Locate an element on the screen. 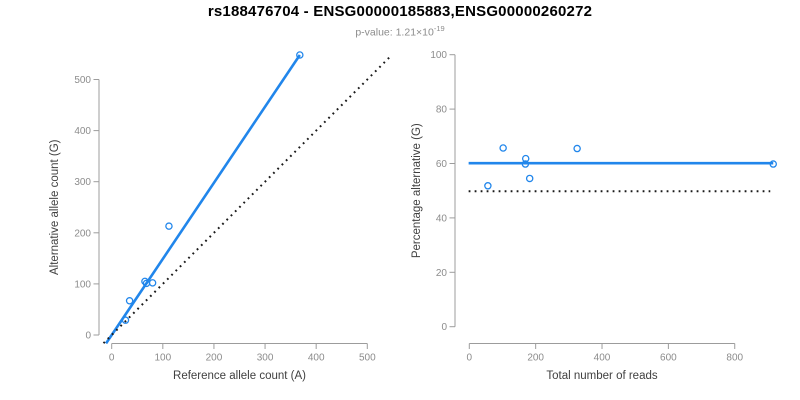 The width and height of the screenshot is (800, 400). left-panel-y-tick-label: 100 is located at coordinates (82, 284).